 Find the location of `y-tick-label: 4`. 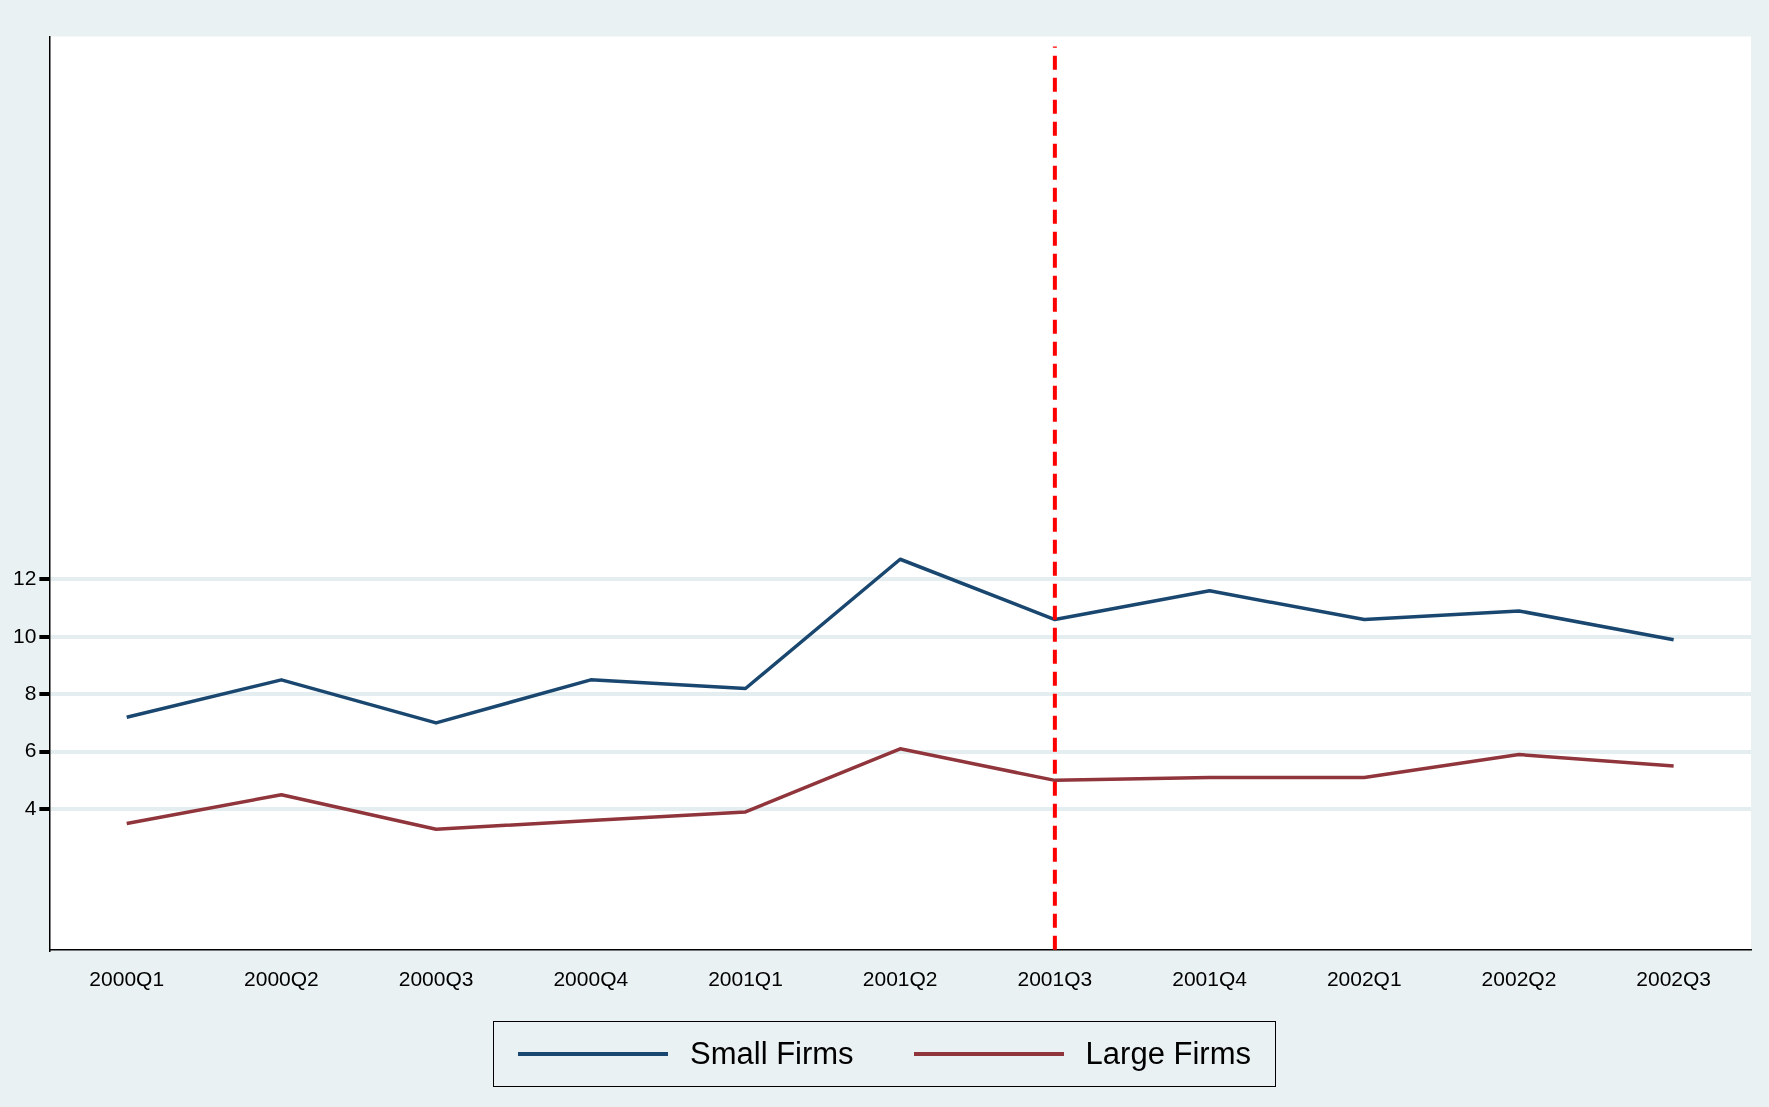

y-tick-label: 4 is located at coordinates (30, 807).